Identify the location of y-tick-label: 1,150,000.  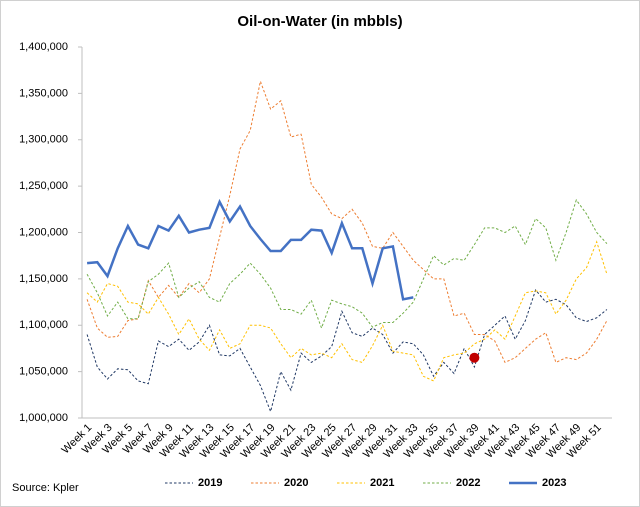
(43, 279).